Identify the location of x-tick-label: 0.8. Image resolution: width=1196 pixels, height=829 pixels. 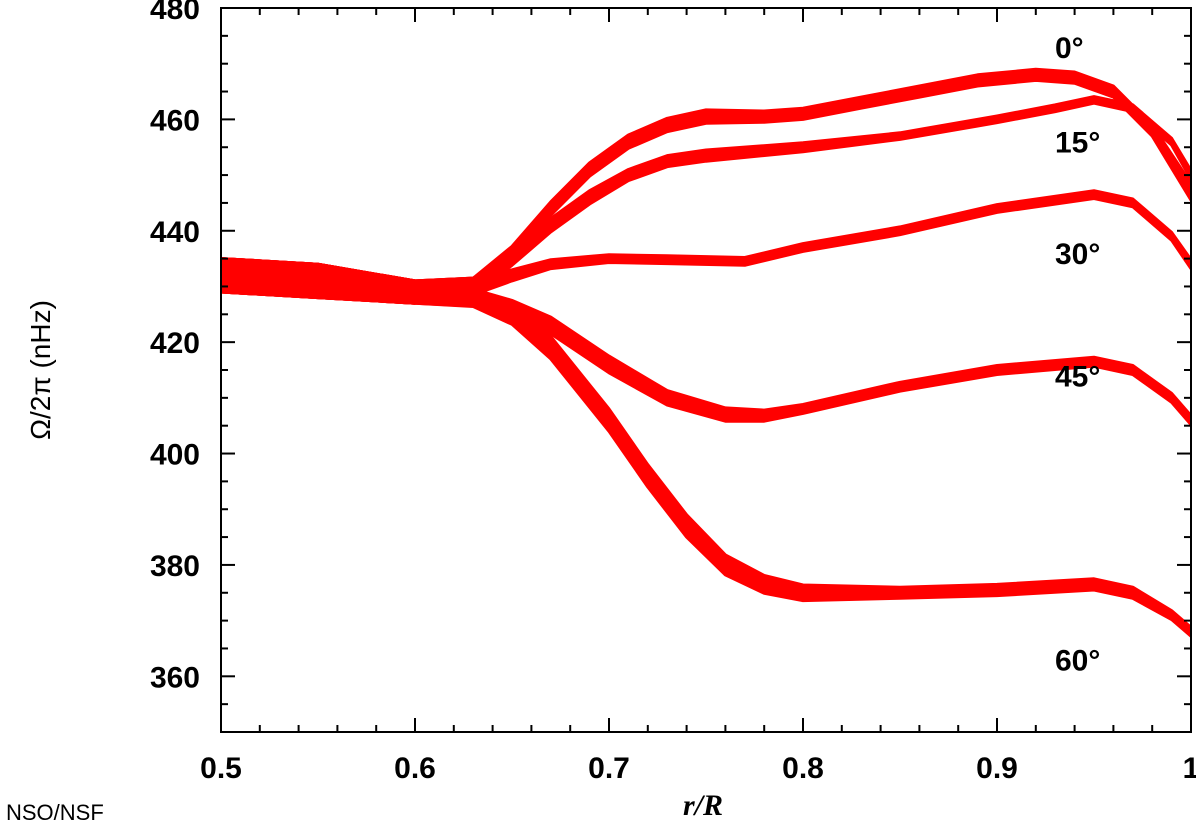
(803, 768).